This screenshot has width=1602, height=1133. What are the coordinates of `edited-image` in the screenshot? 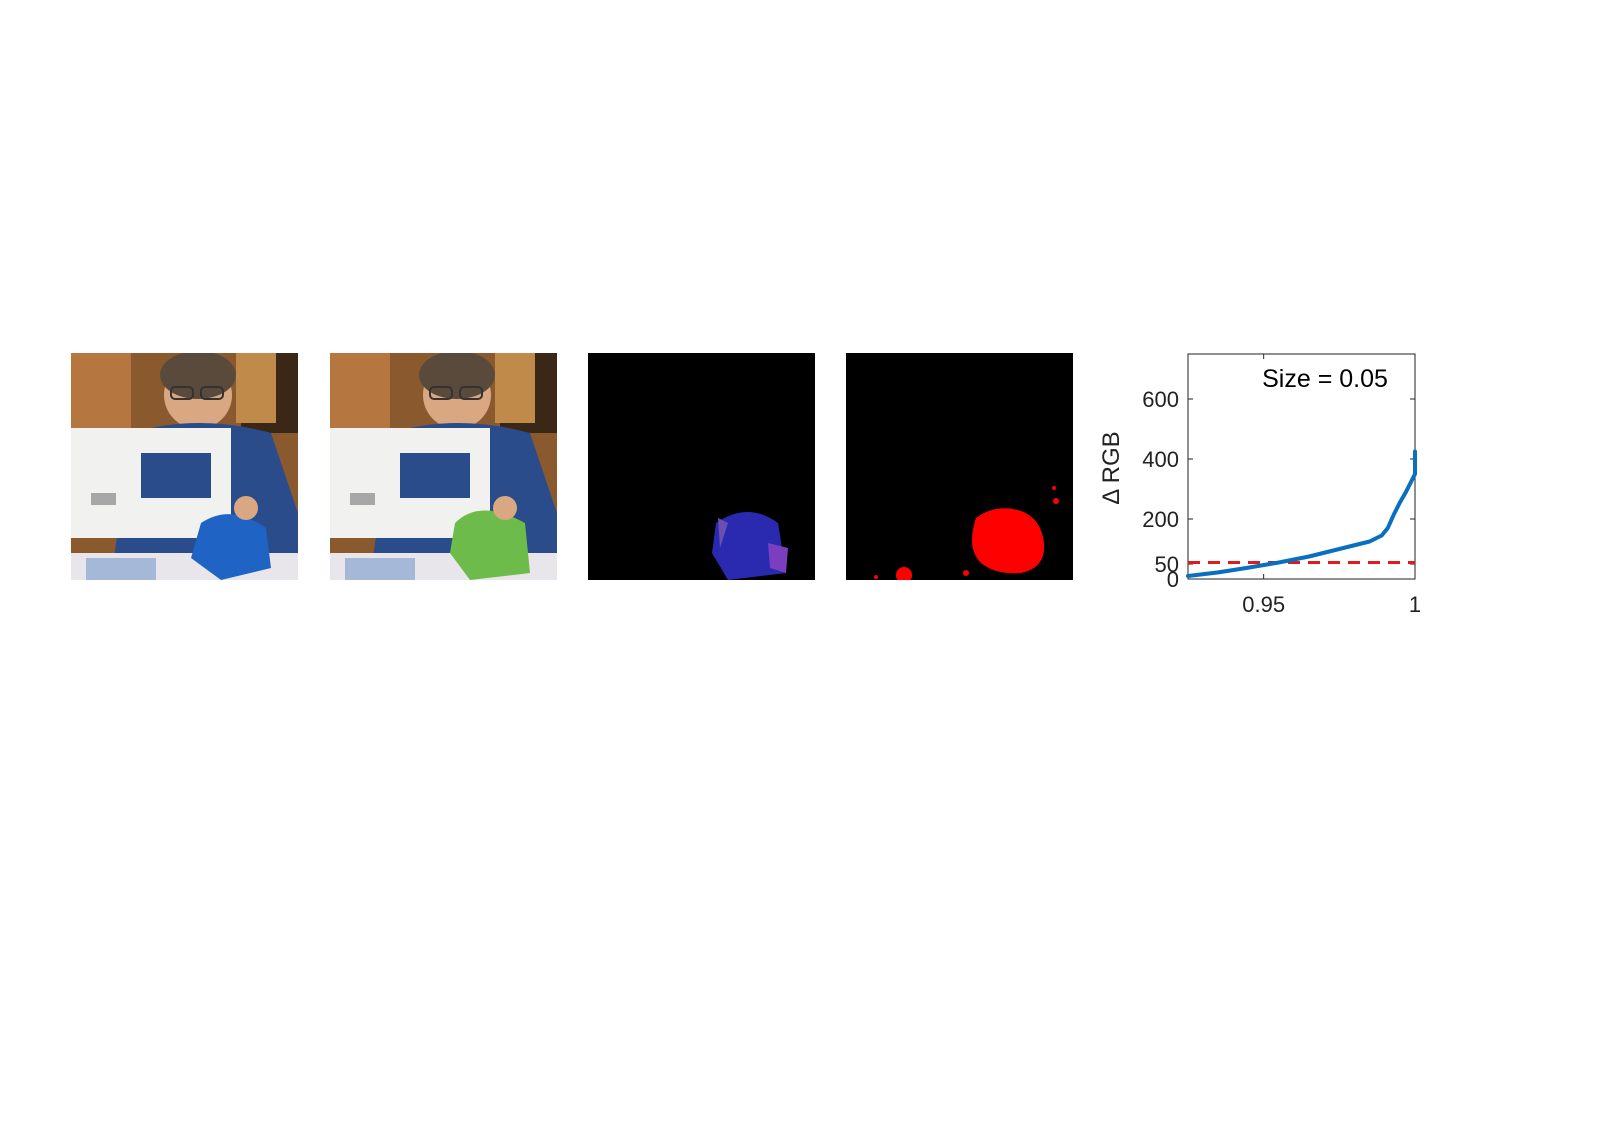 It's located at (443, 466).